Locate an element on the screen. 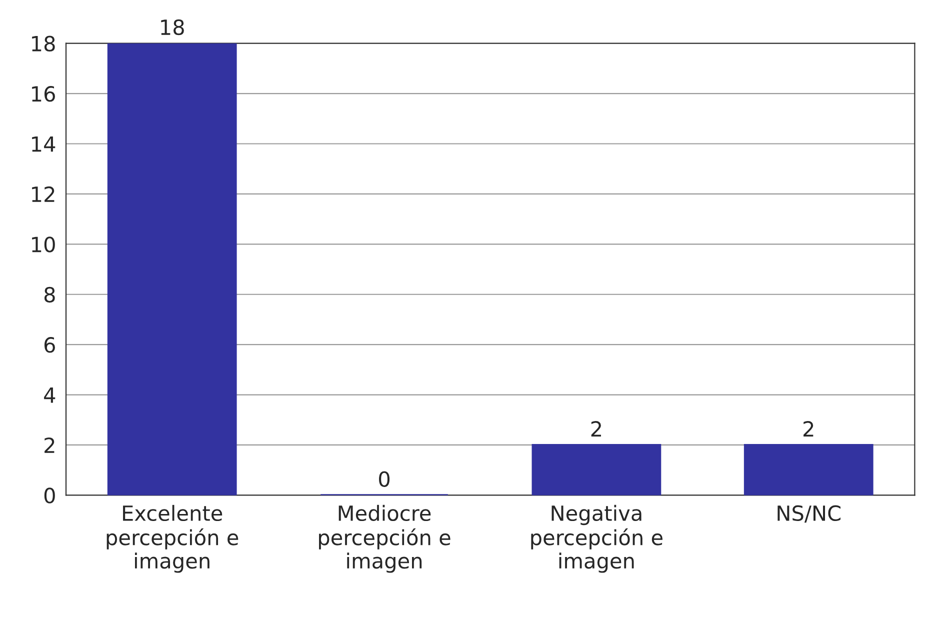 The width and height of the screenshot is (943, 619). y-tick-label: 14 is located at coordinates (44, 144).